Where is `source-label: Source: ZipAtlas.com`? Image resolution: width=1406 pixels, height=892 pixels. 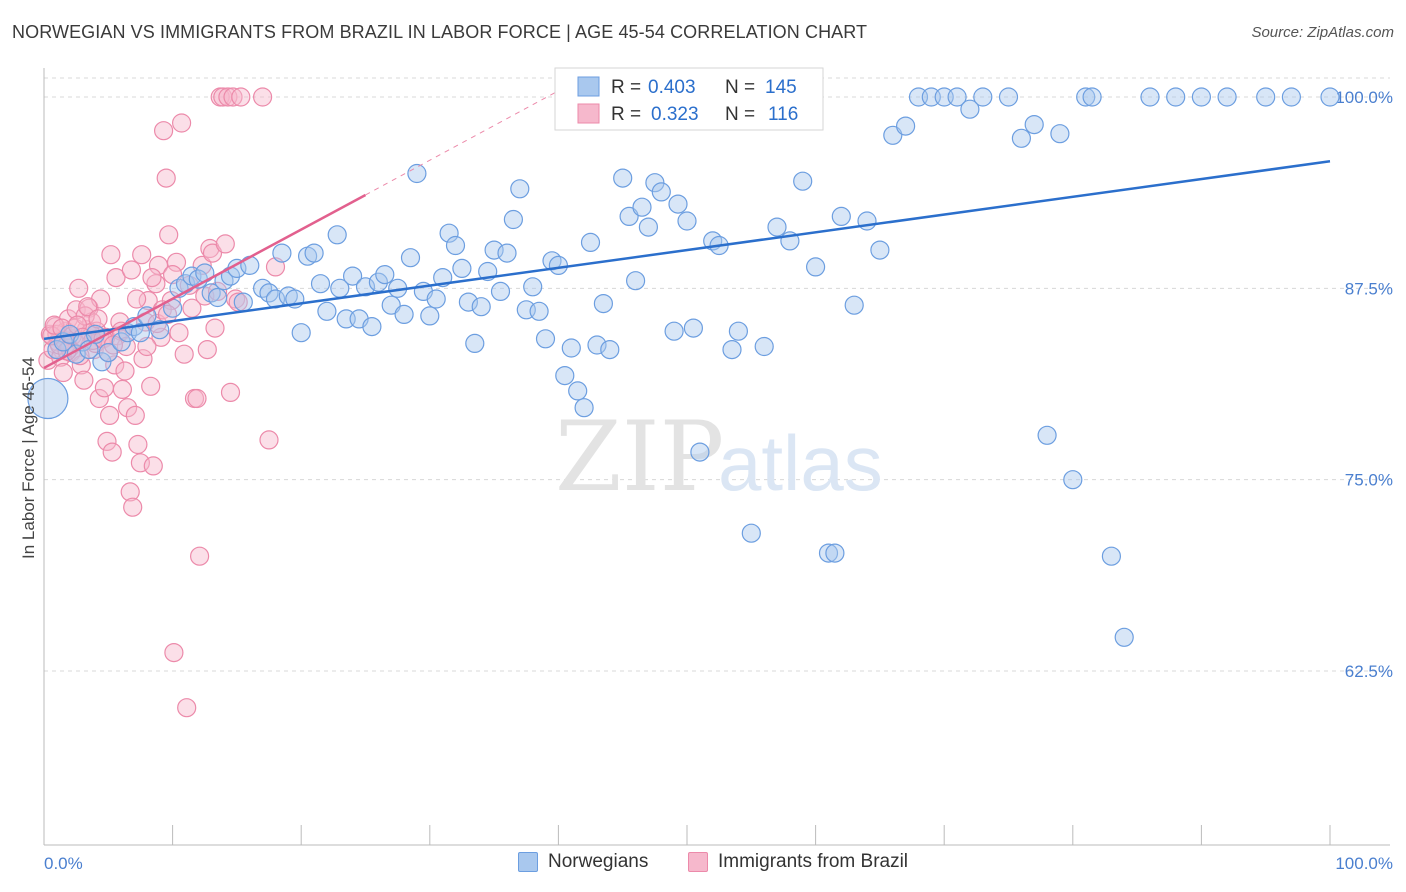 source-label: Source: ZipAtlas.com is located at coordinates (1322, 32).